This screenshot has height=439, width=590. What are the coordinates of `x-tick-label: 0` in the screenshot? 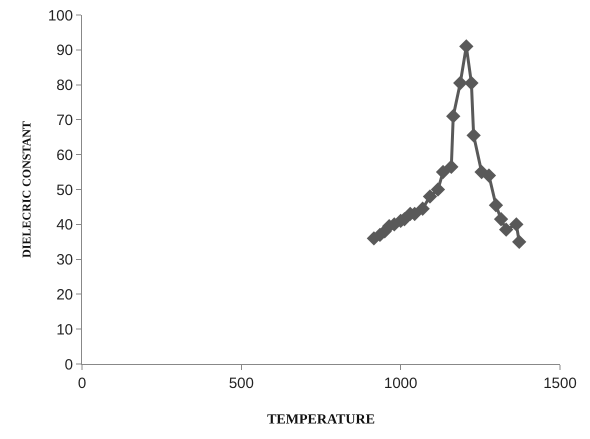 It's located at (82, 383).